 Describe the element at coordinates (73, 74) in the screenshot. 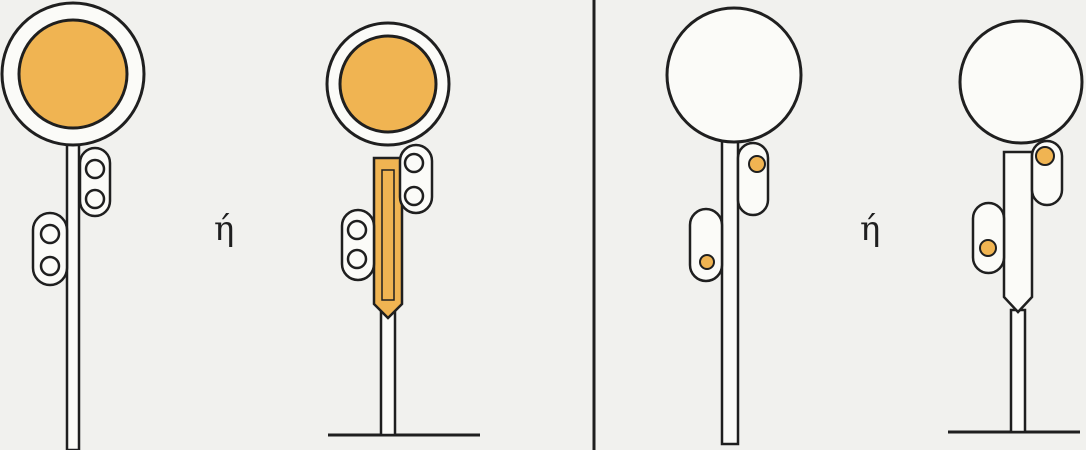

I see `signal-1-disc-face` at that location.